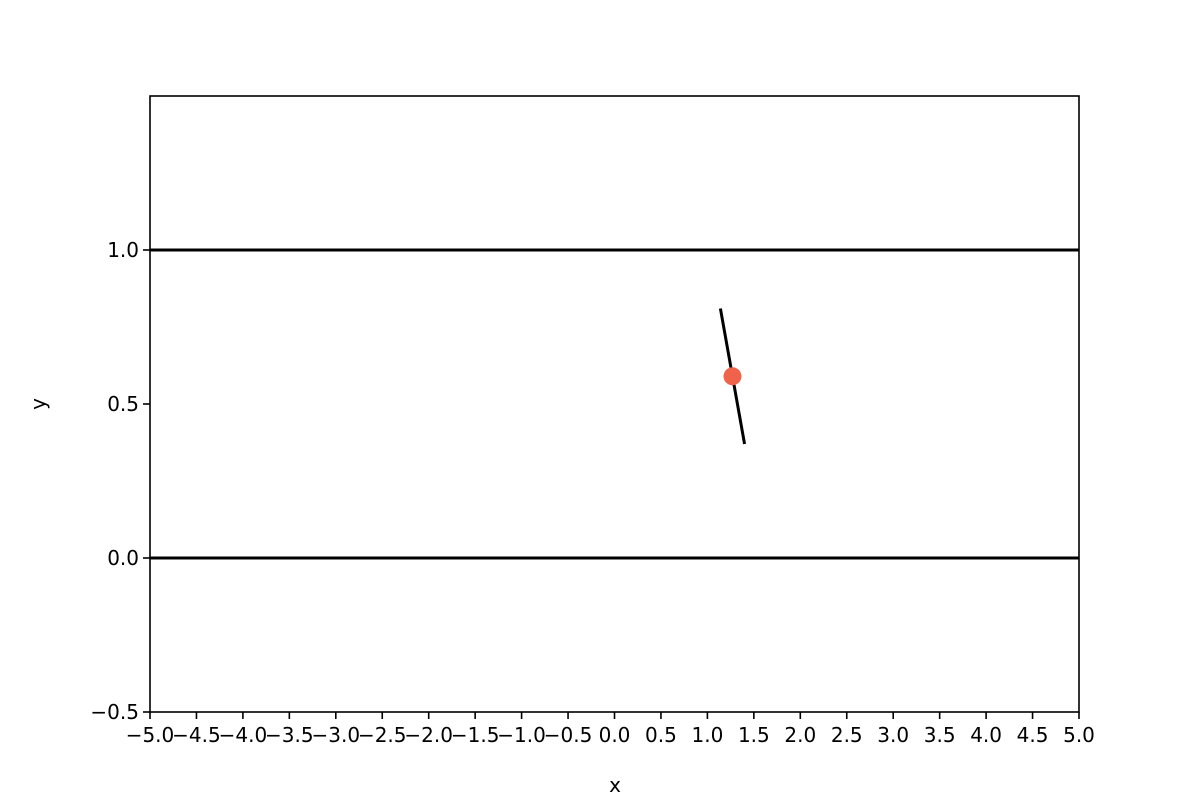 The image size is (1200, 800). Describe the element at coordinates (754, 735) in the screenshot. I see `x-tick-label: 1.5` at that location.